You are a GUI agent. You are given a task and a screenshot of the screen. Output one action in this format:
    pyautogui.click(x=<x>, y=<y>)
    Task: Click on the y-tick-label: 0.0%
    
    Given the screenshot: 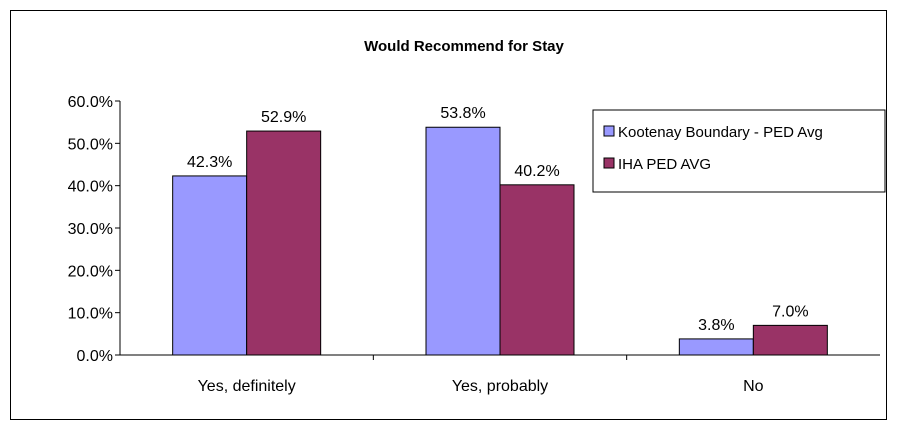 What is the action you would take?
    pyautogui.click(x=95, y=356)
    